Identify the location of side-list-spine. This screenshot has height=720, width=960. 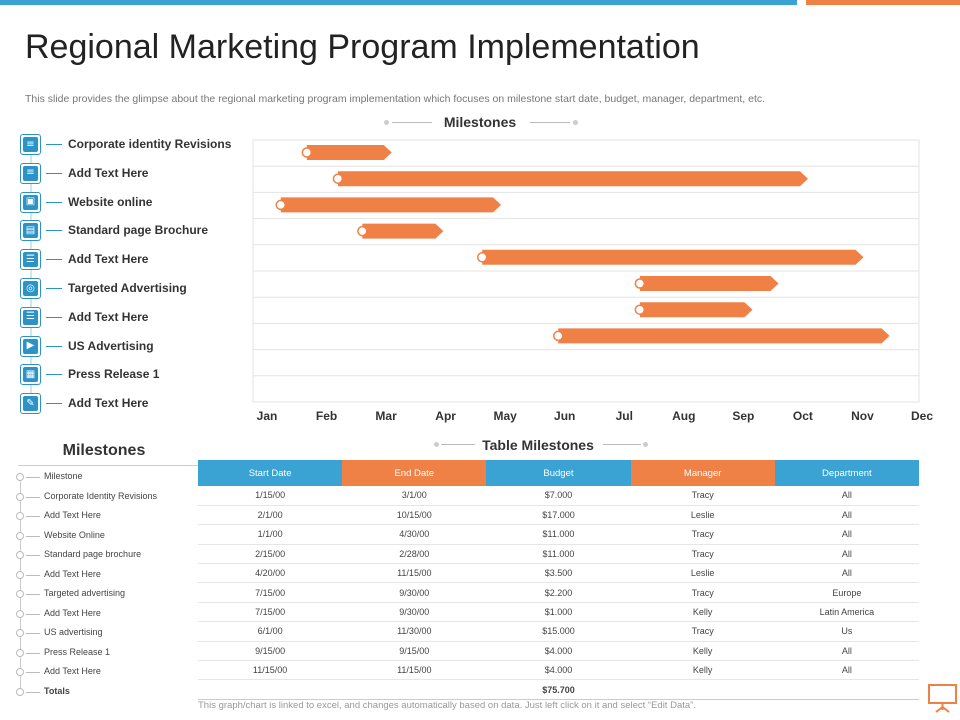
(20, 584).